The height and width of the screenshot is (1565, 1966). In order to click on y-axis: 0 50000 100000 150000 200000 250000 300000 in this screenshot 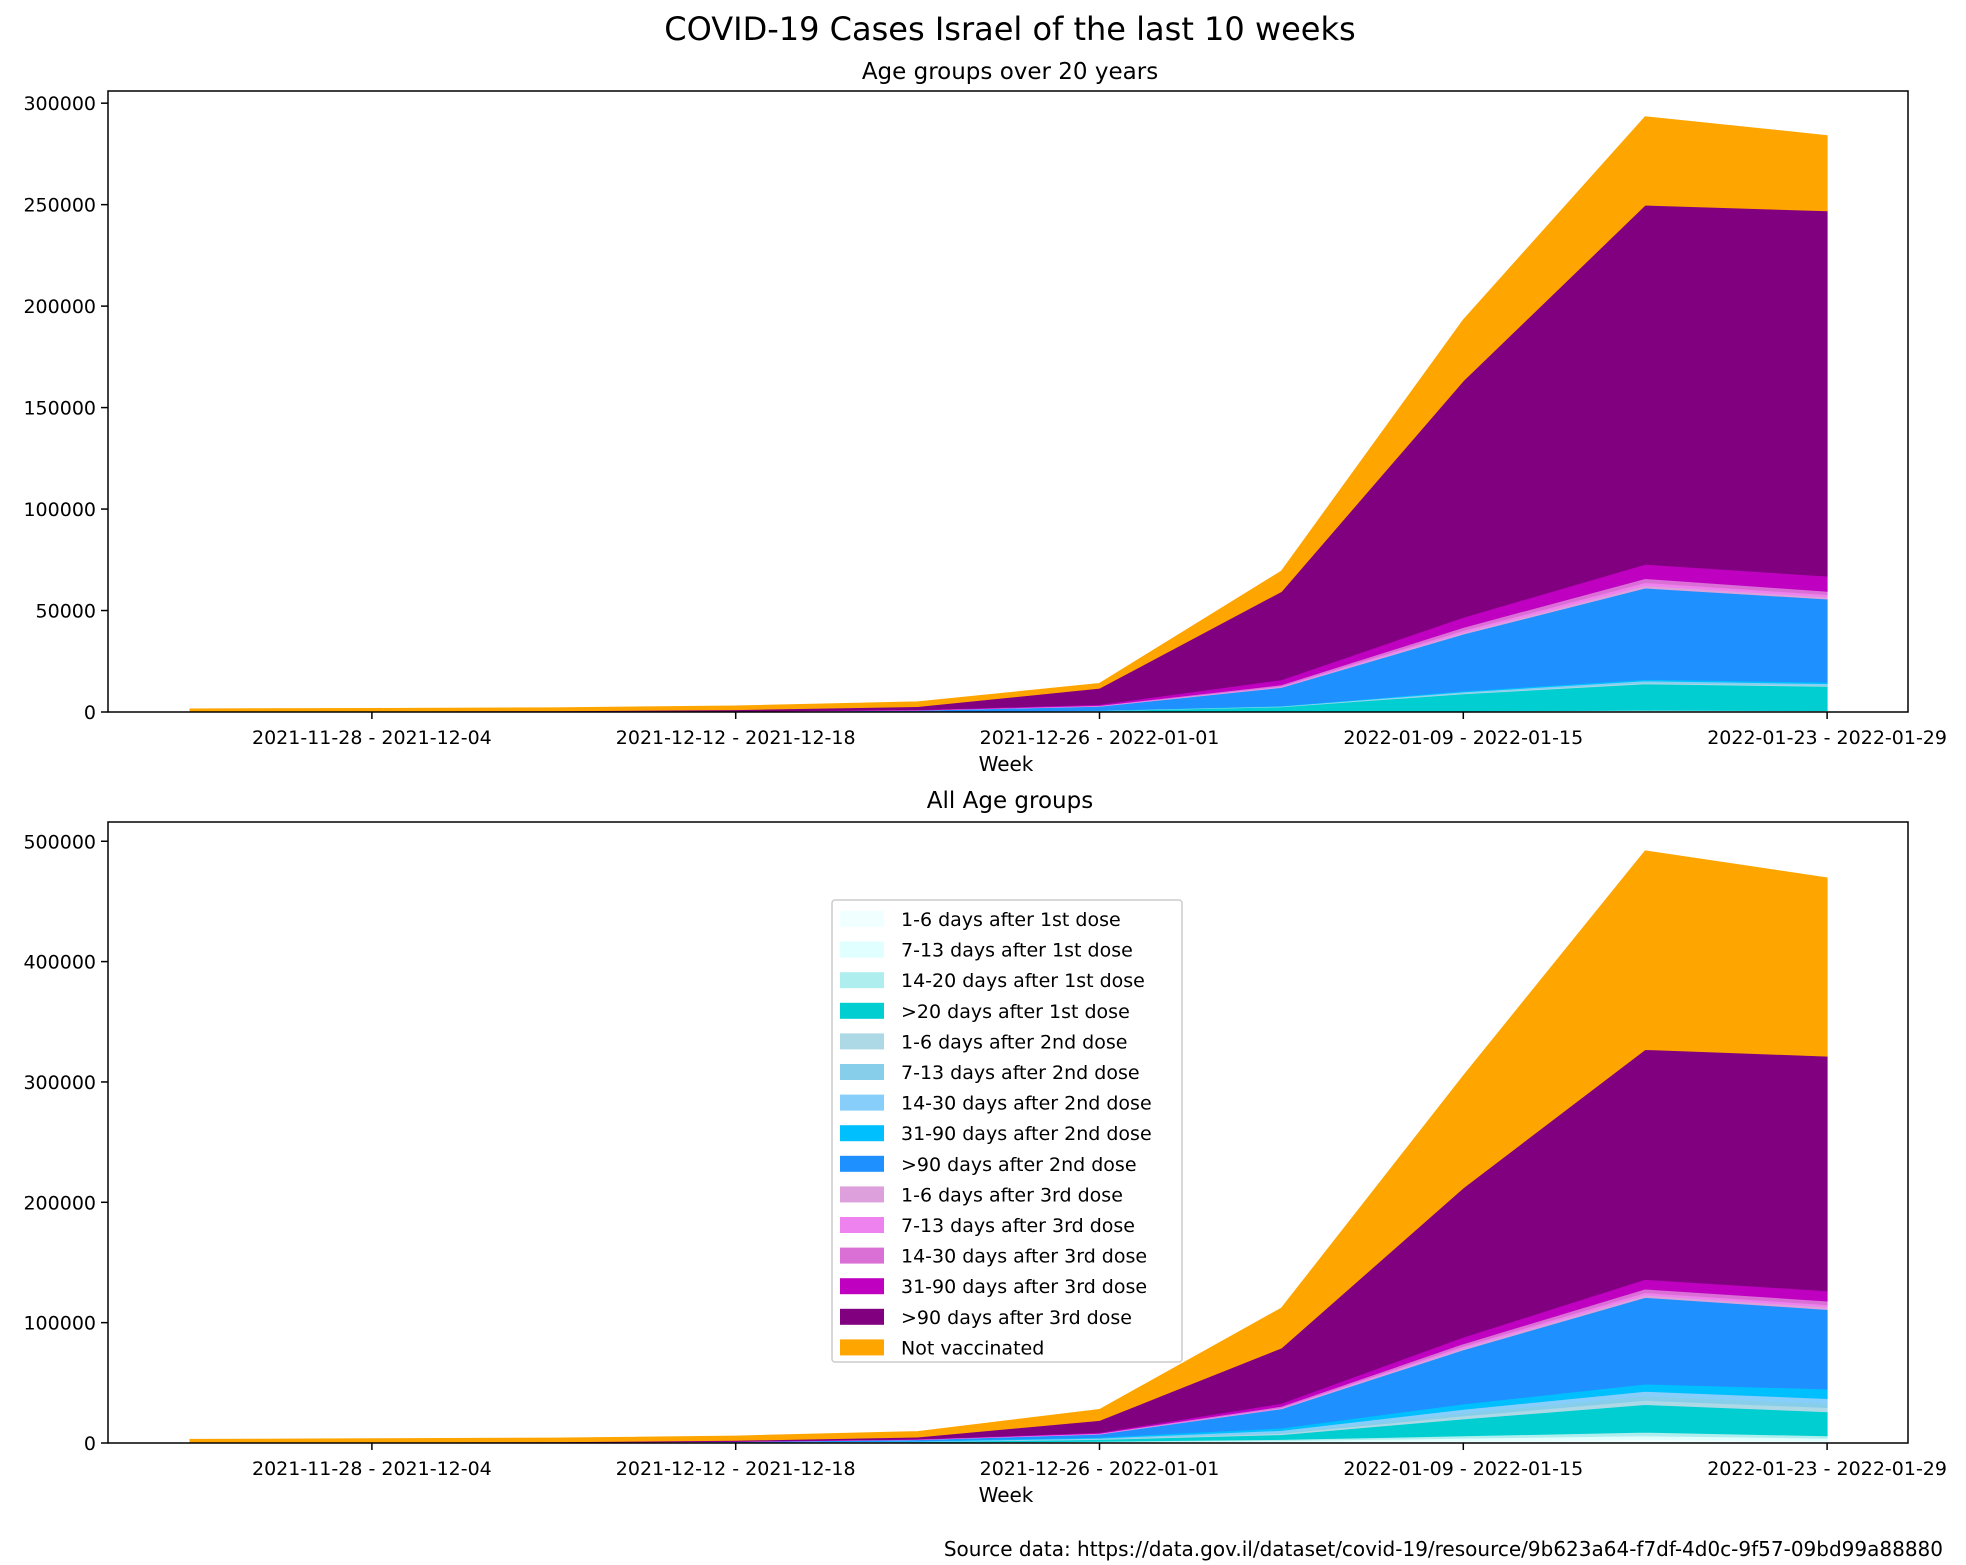, I will do `click(65, 408)`.